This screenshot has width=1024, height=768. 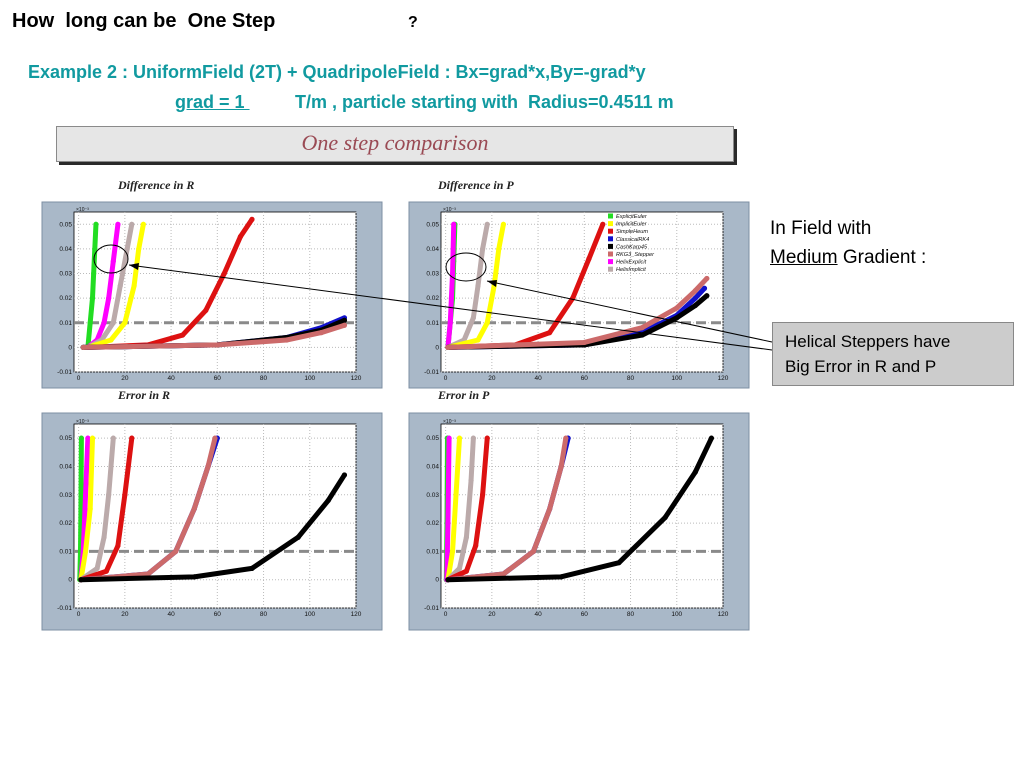 I want to click on legend-label-HelixImplicit: HelixImplicit, so click(x=631, y=270).